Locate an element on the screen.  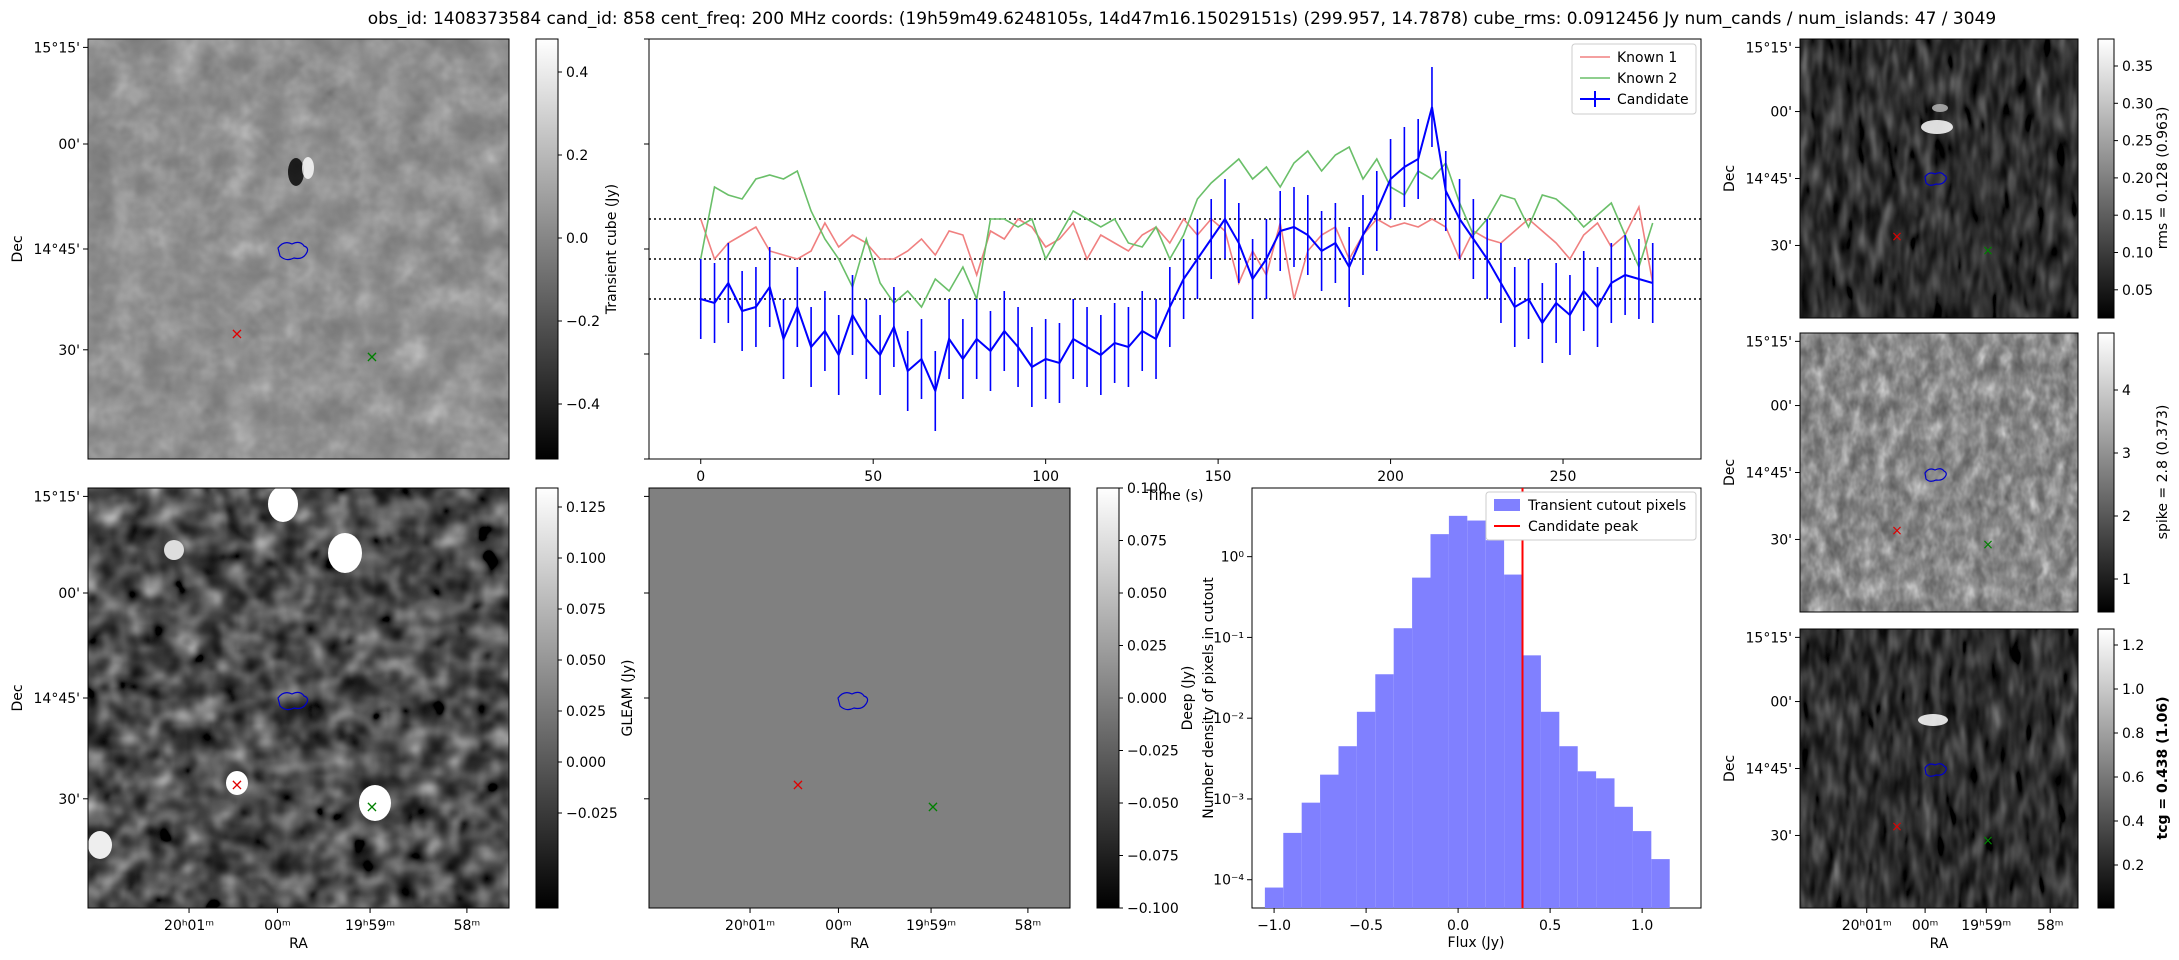
tcg-bright-blob is located at coordinates (1933, 720).